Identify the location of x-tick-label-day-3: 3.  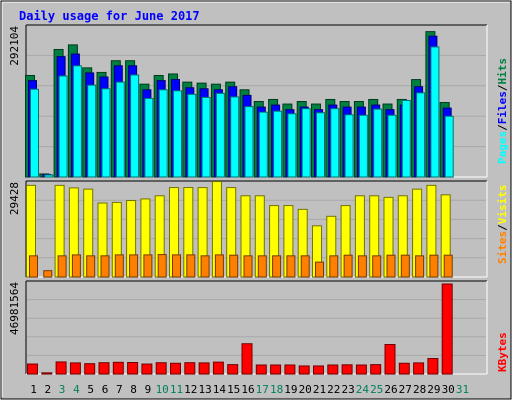
(62, 389).